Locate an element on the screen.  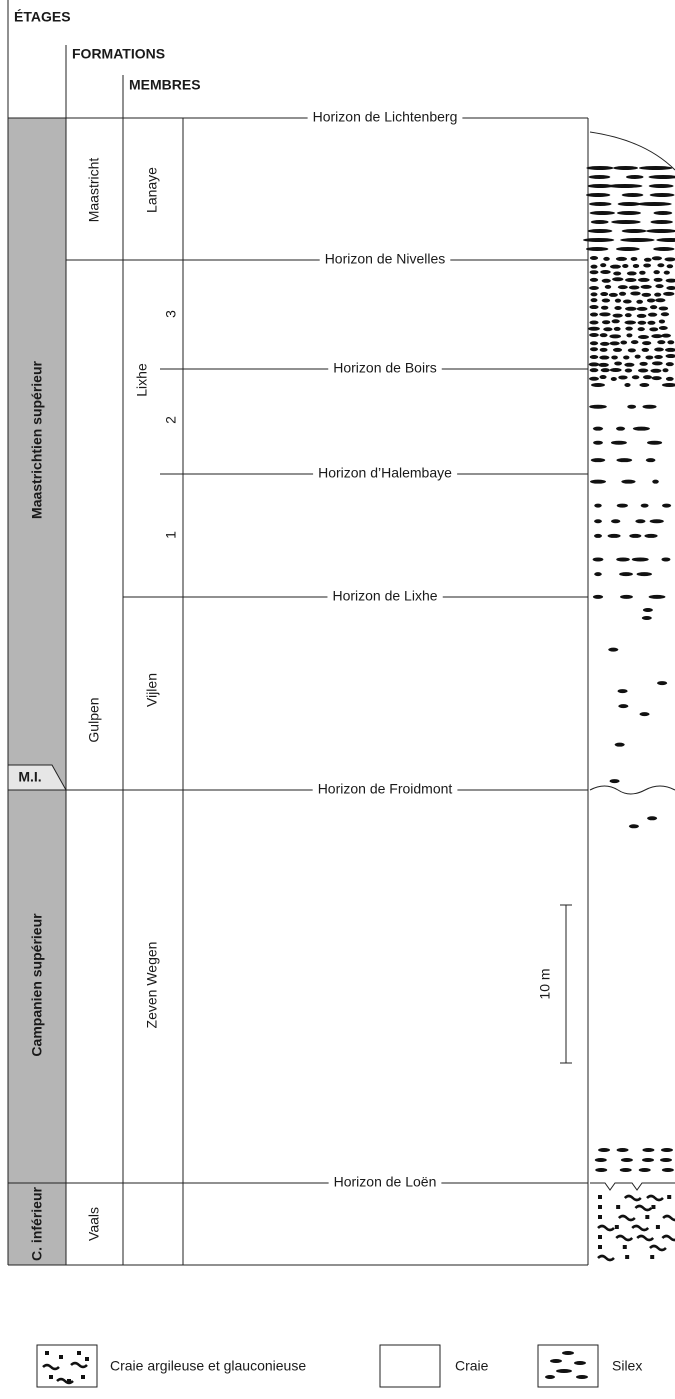
horizon-label: Horizon de Nivelles is located at coordinates (385, 259).